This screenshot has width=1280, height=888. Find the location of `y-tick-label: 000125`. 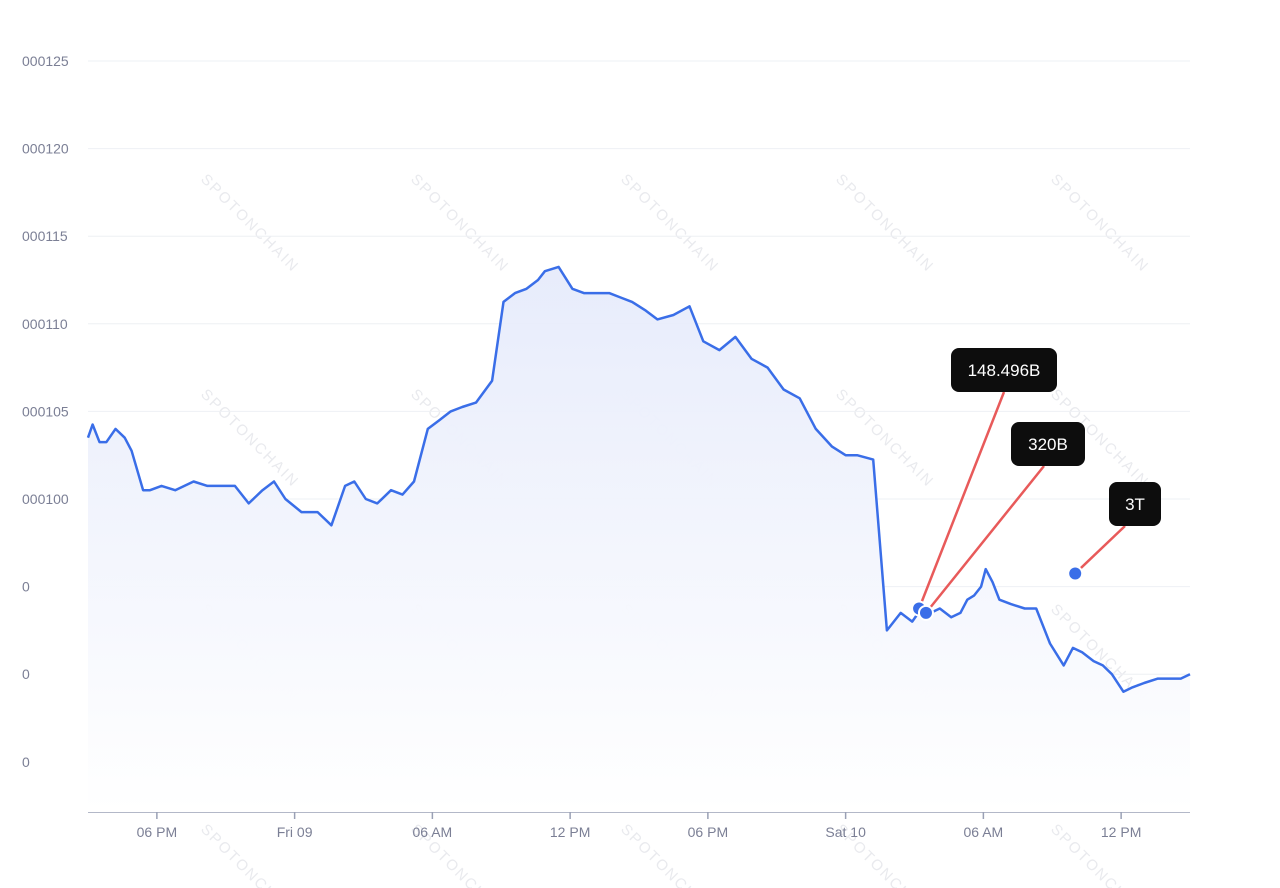

y-tick-label: 000125 is located at coordinates (45, 61).